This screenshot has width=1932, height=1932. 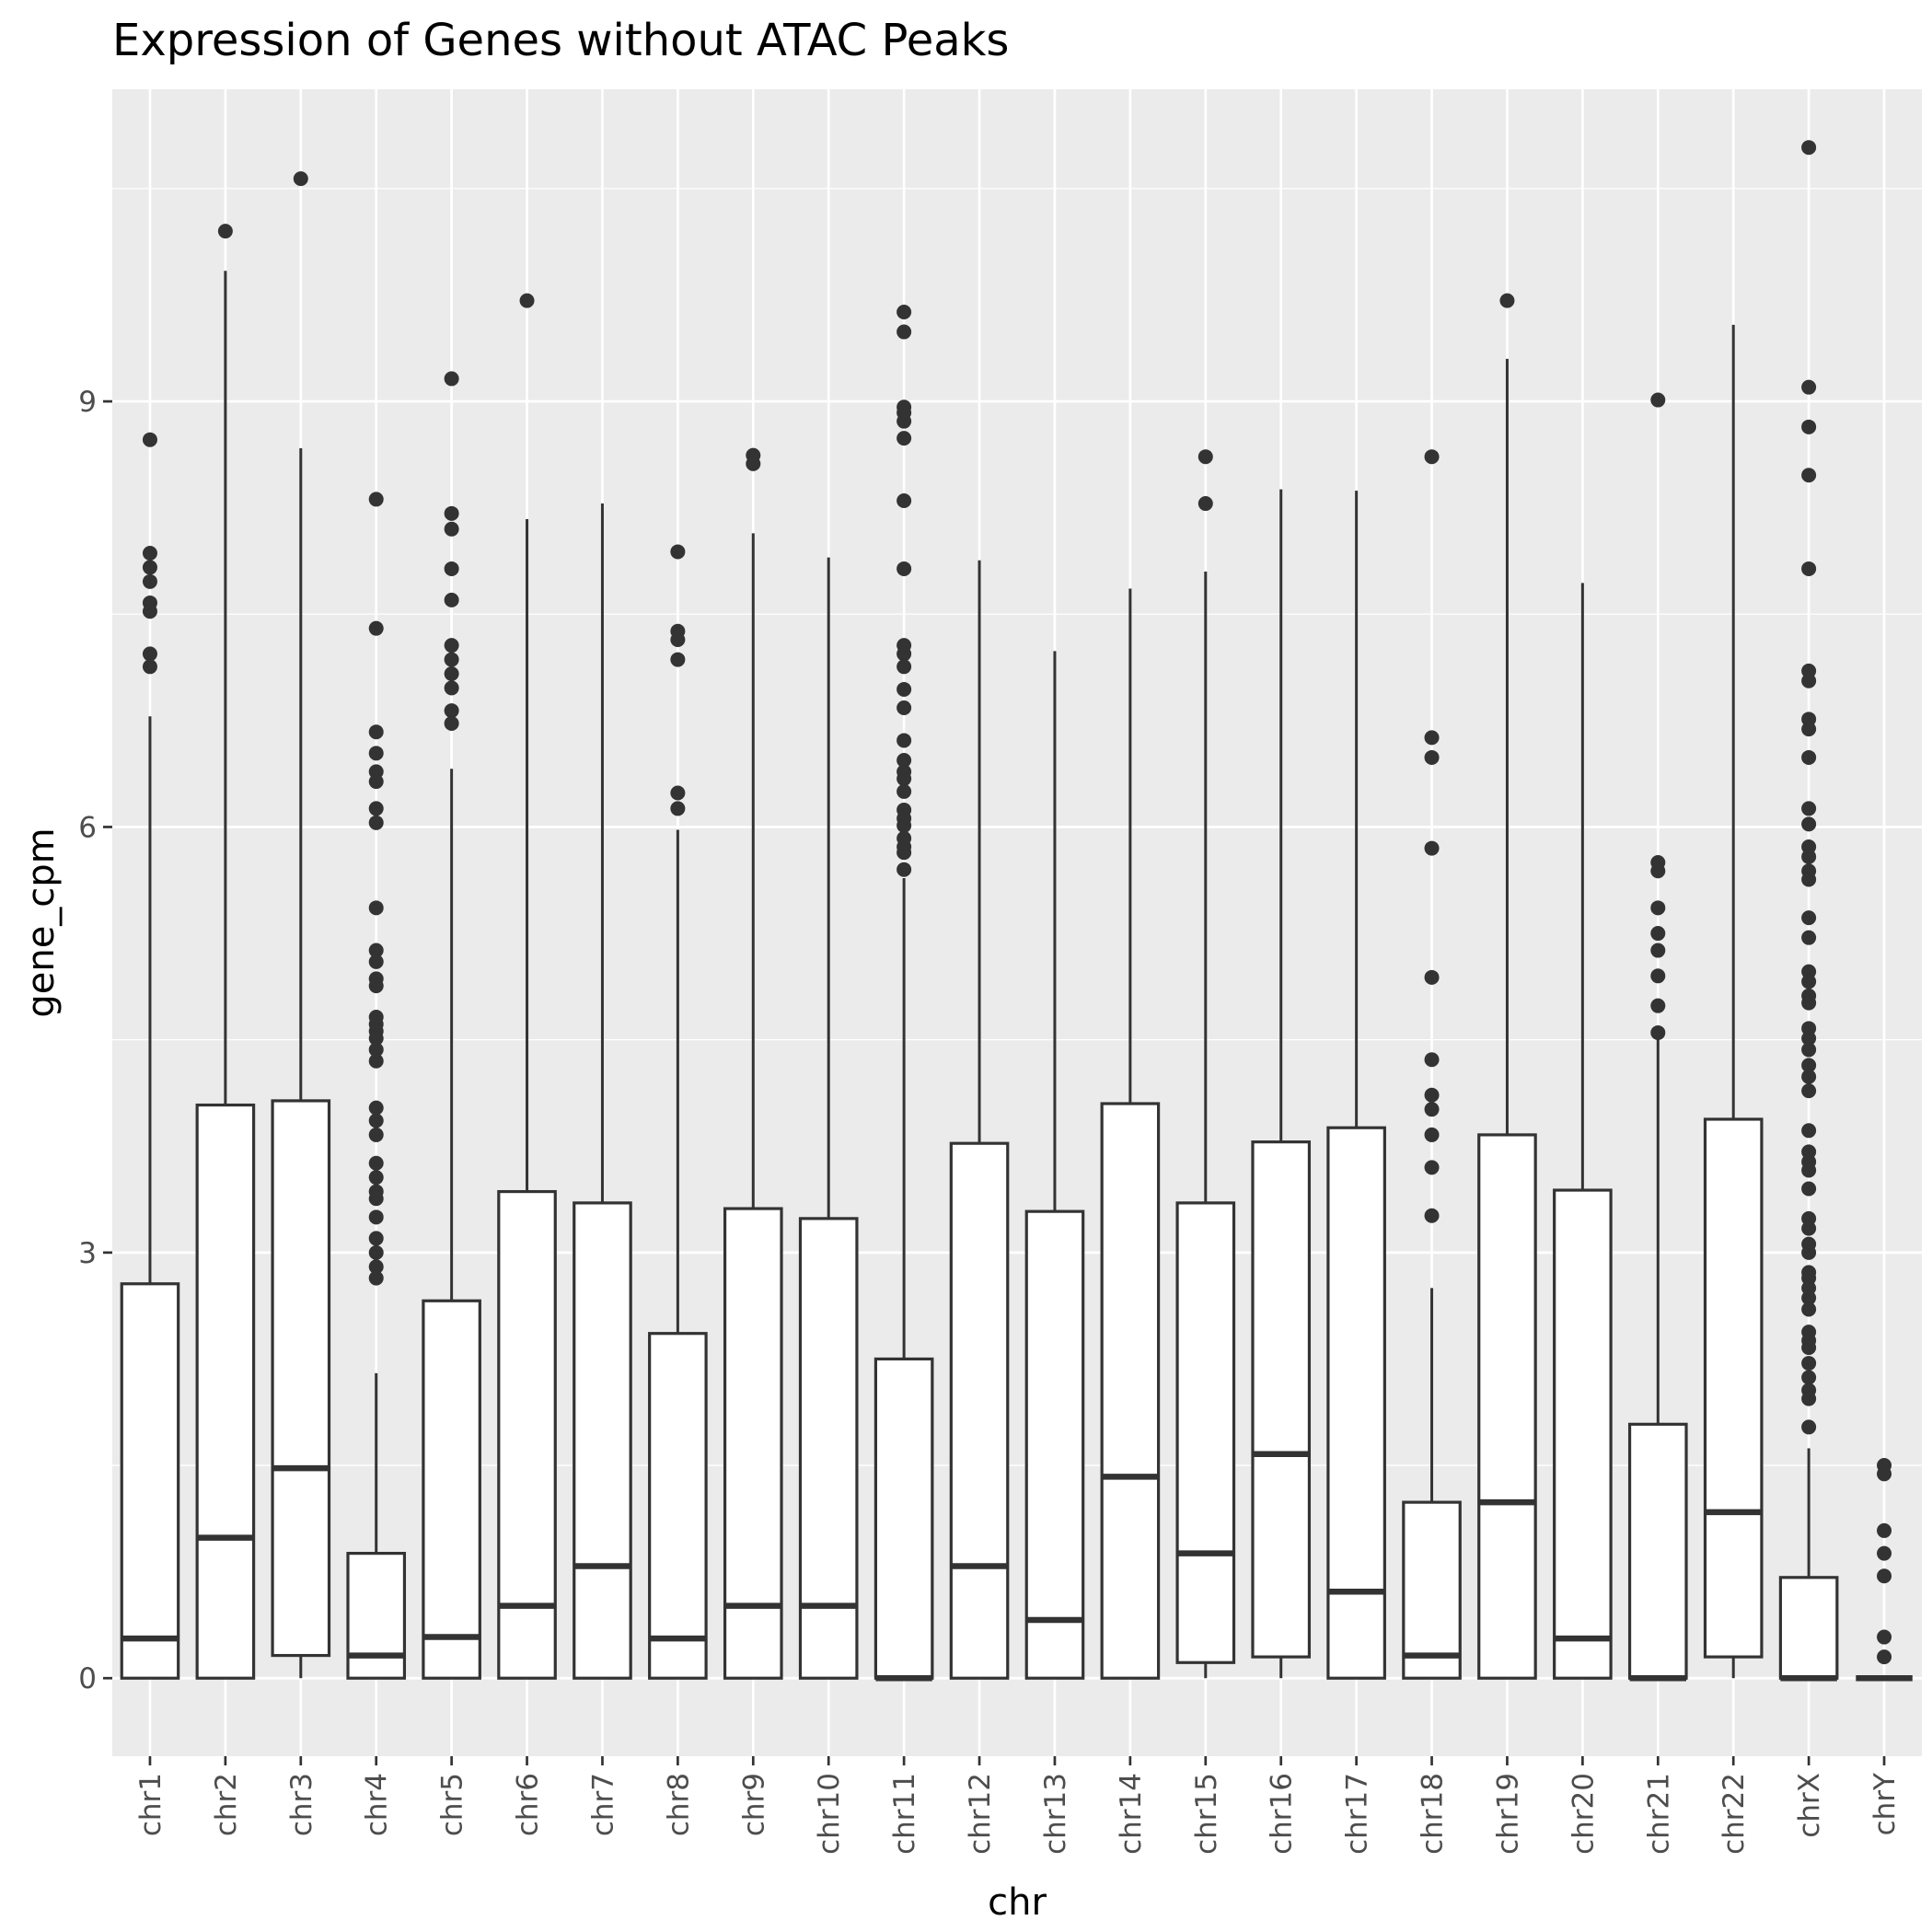 What do you see at coordinates (528, 1805) in the screenshot?
I see `x-tick-label: chr6` at bounding box center [528, 1805].